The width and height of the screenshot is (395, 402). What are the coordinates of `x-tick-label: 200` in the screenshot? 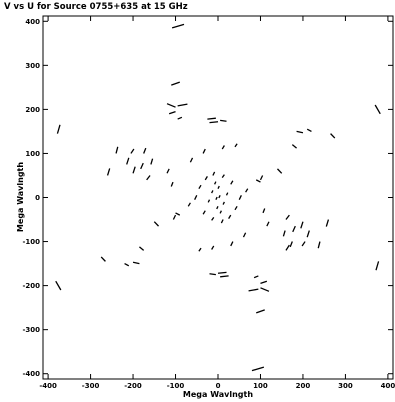 It's located at (303, 386).